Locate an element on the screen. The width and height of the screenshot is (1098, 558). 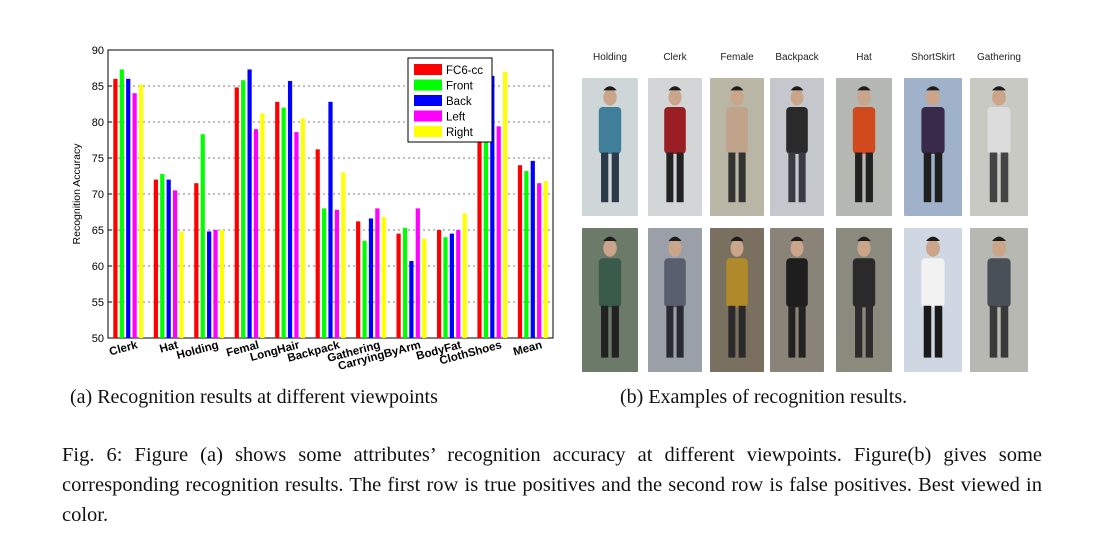
example-image-false-positive-hat is located at coordinates (864, 300).